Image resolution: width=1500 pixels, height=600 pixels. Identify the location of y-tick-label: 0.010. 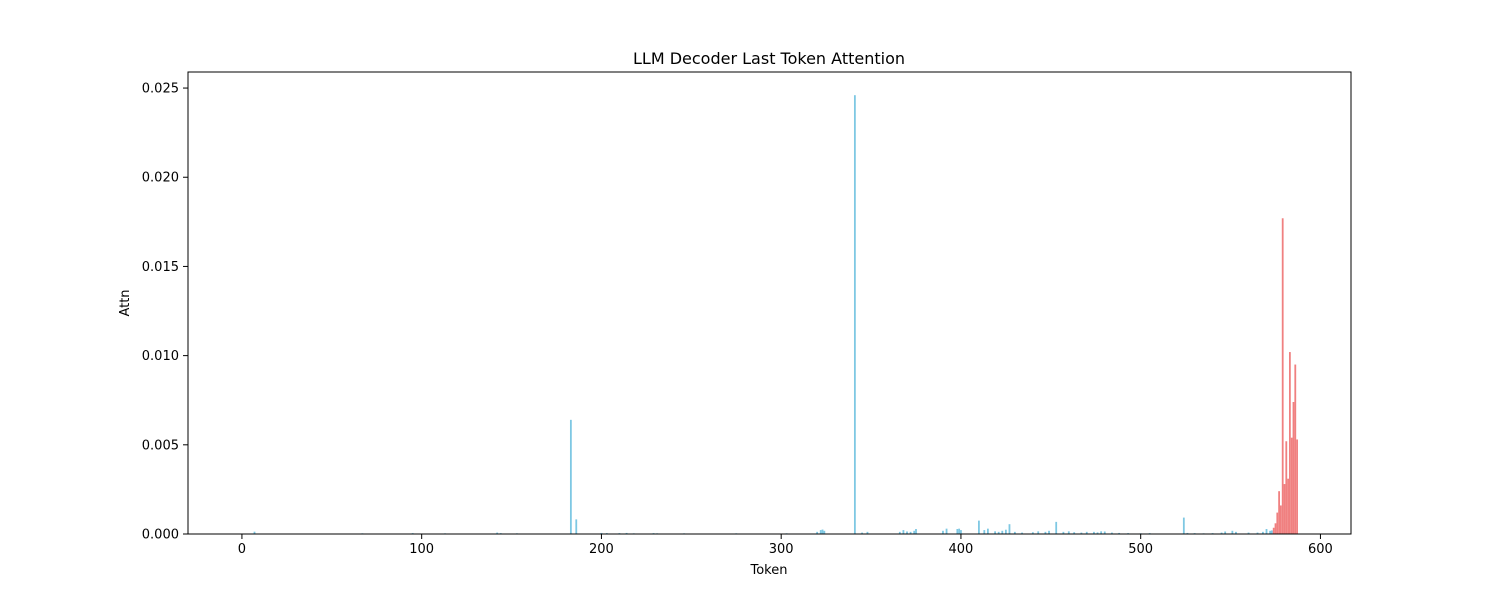
(160, 356).